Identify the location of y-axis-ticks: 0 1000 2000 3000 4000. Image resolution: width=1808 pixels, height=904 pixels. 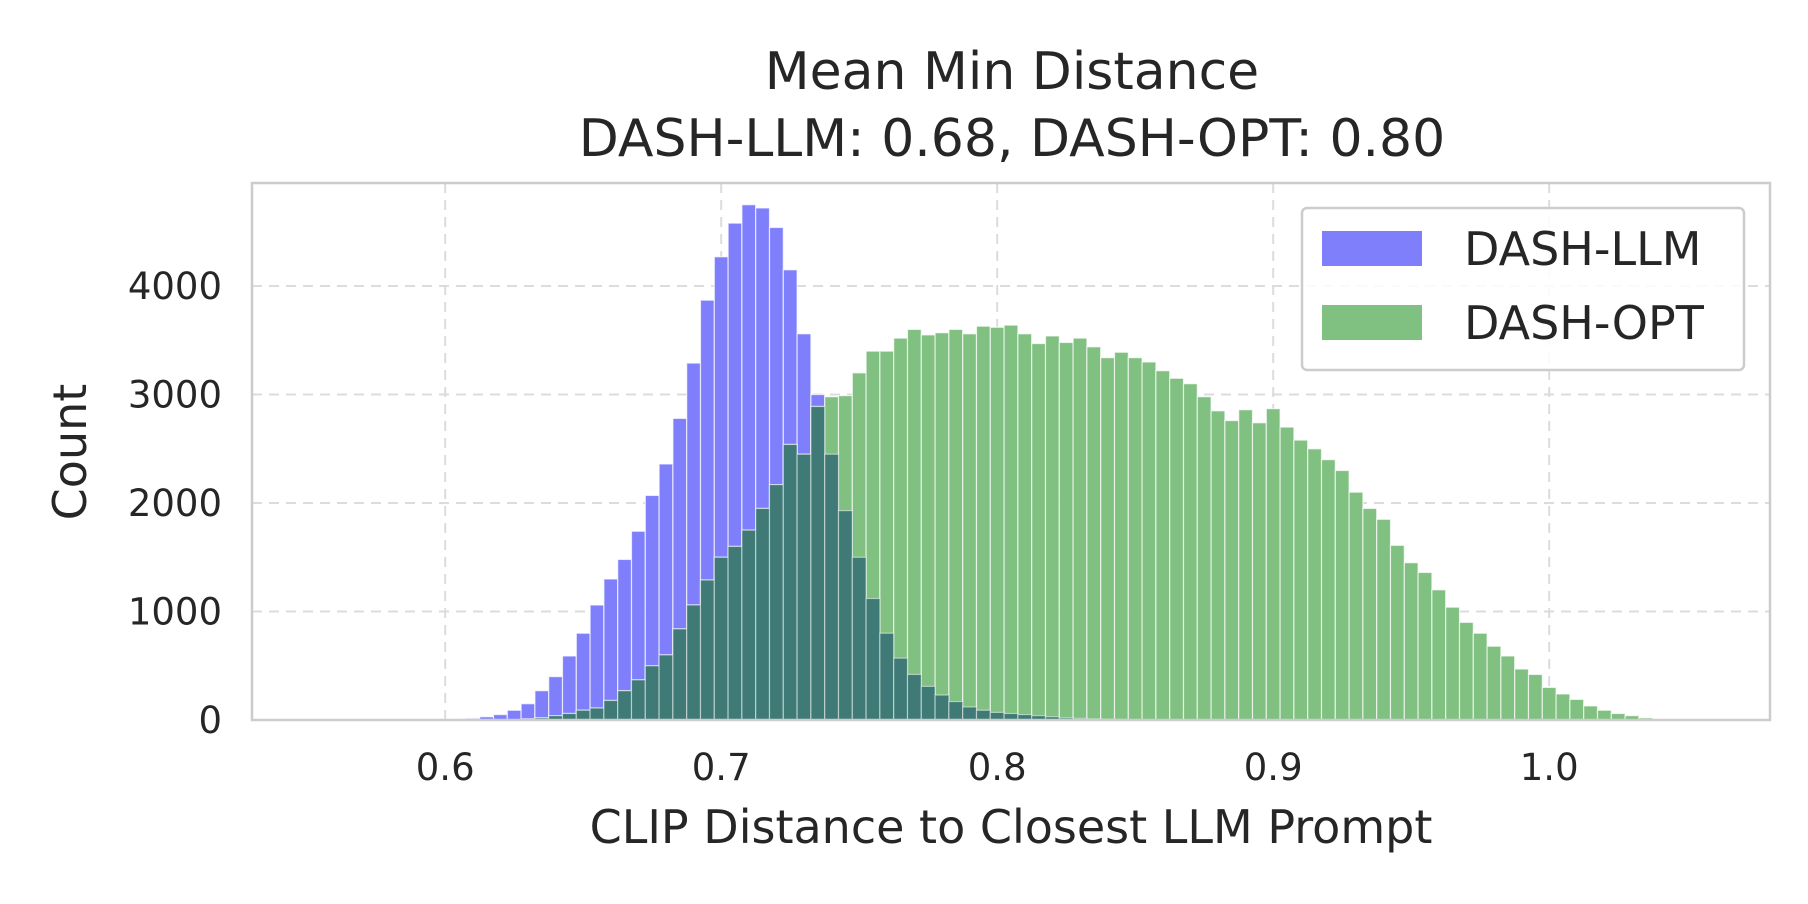
(175, 503).